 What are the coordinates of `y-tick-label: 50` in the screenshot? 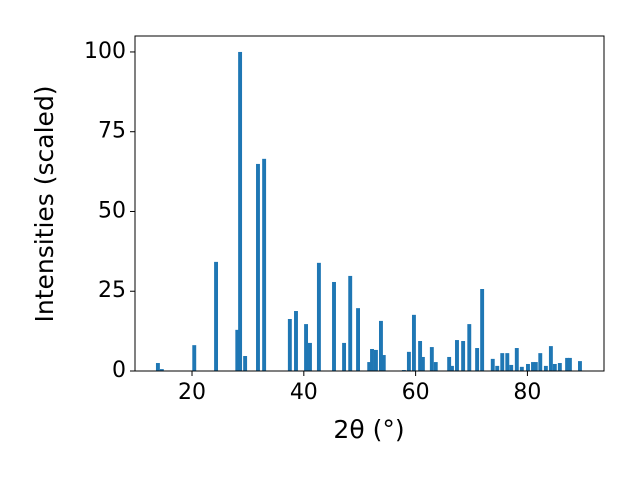 It's located at (112, 210).